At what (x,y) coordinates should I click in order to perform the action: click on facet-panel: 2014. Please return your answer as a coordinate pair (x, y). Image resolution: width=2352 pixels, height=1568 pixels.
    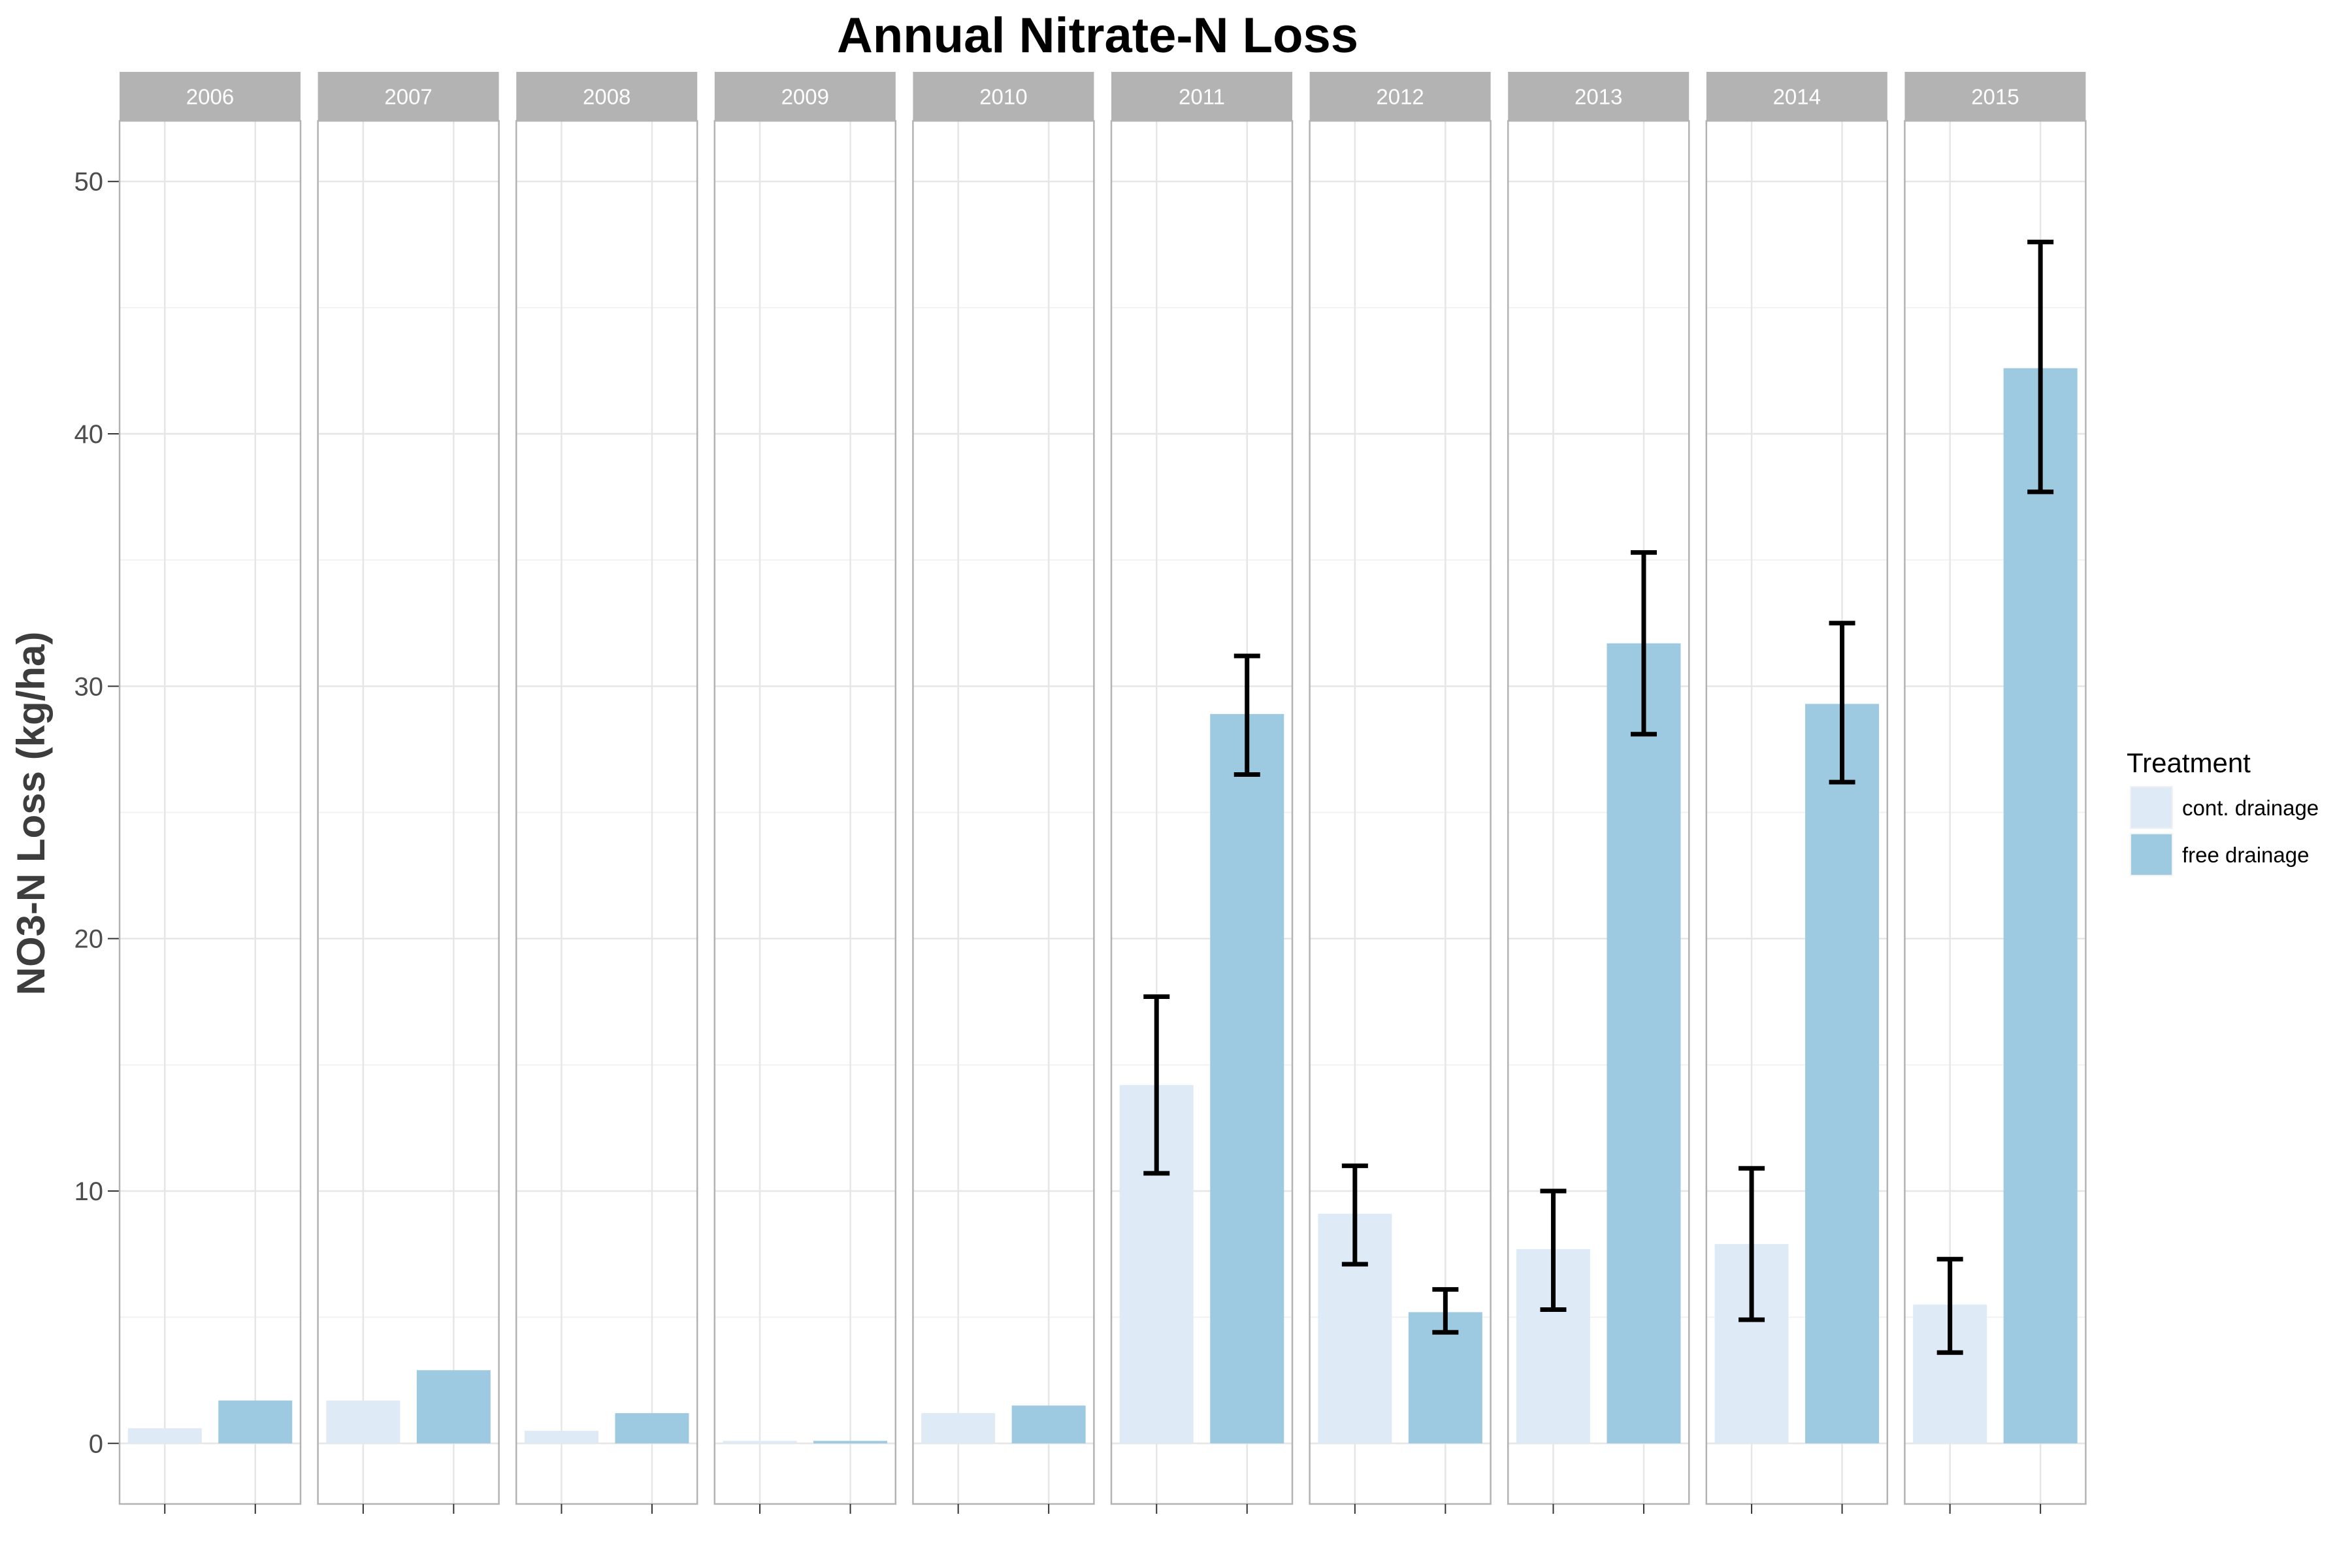
    Looking at the image, I should click on (1797, 793).